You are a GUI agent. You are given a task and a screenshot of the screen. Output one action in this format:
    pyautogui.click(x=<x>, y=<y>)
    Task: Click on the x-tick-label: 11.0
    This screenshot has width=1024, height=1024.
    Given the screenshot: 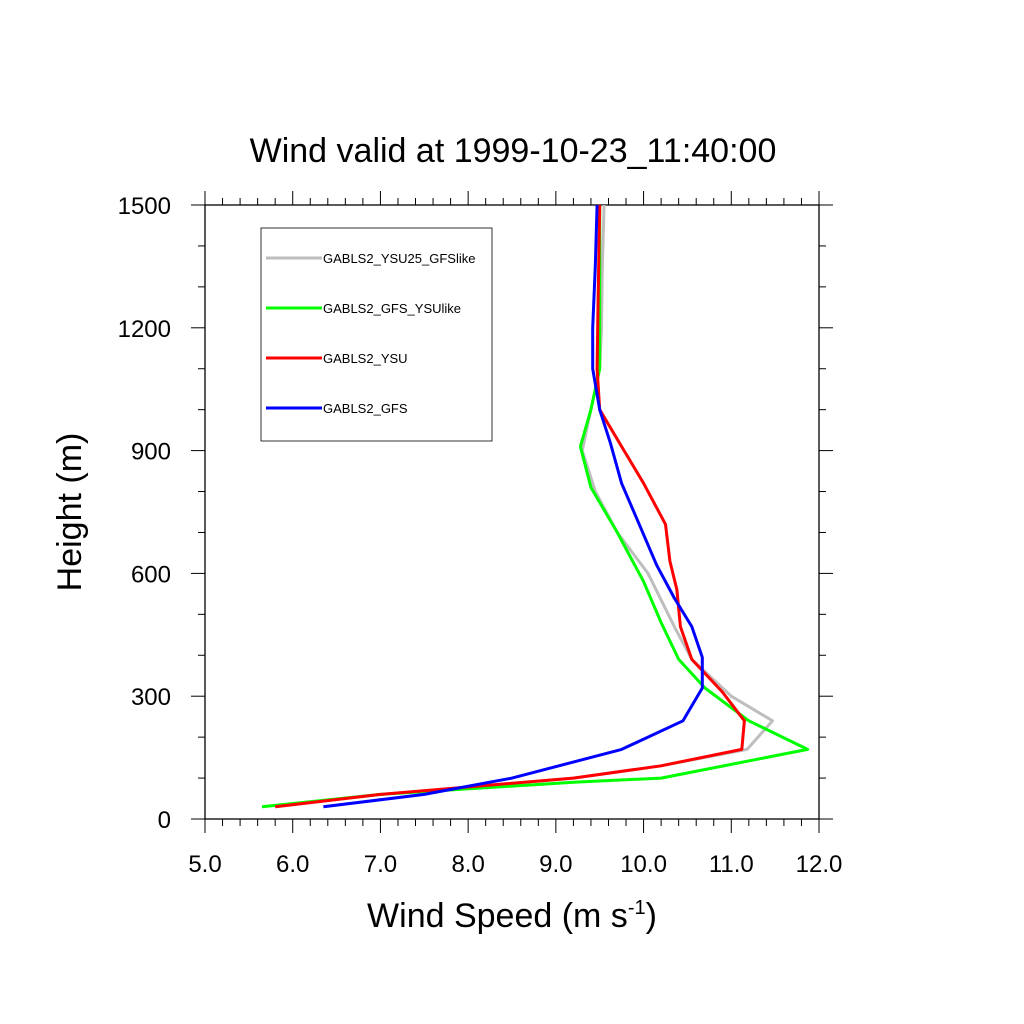 What is the action you would take?
    pyautogui.click(x=731, y=864)
    